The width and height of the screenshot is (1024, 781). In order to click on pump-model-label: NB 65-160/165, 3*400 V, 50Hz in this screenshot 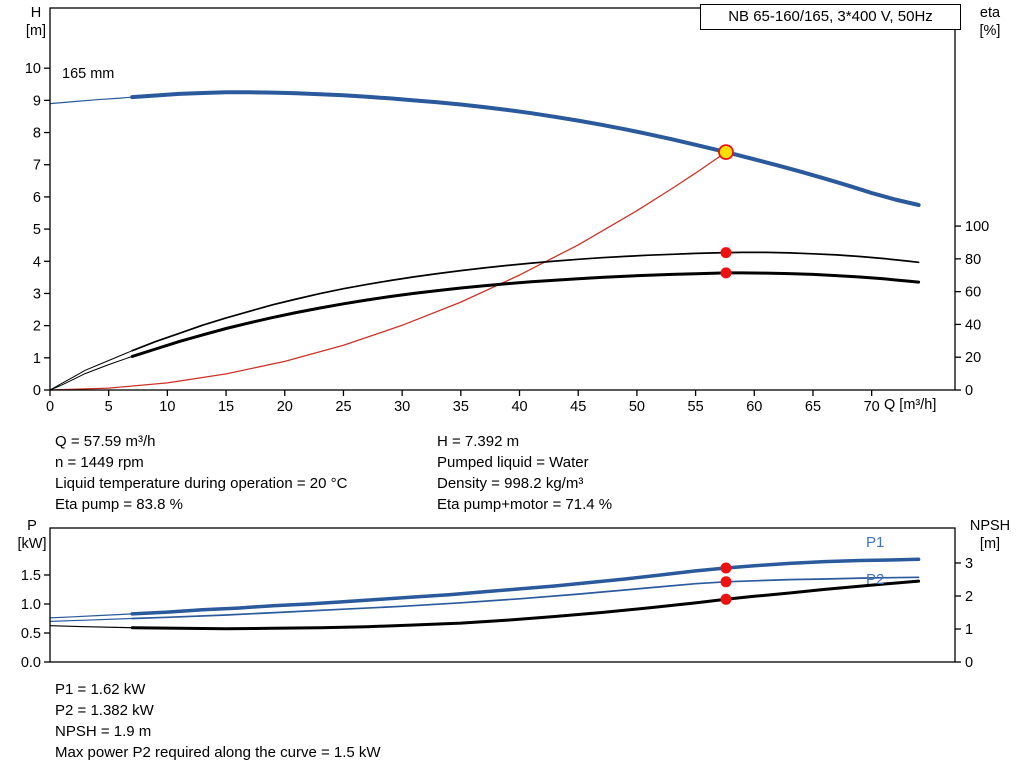, I will do `click(830, 16)`.